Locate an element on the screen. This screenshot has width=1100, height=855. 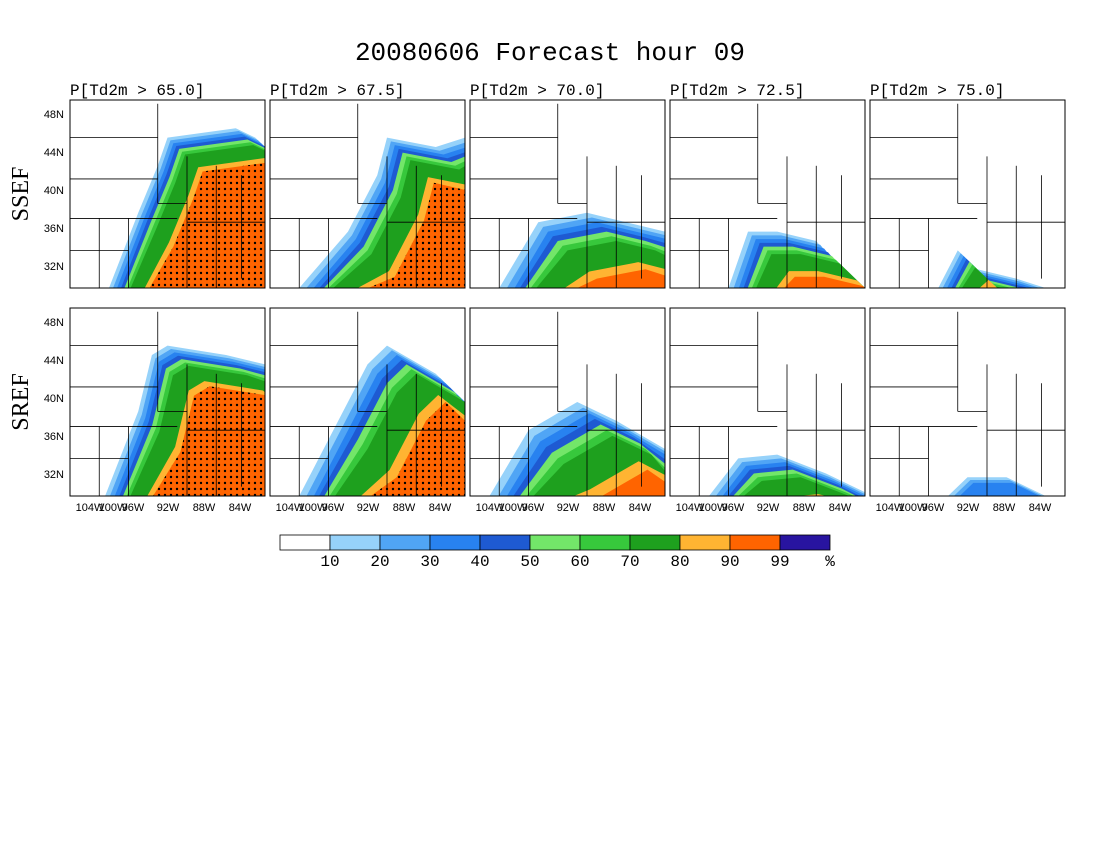
colorbar-unit: % is located at coordinates (830, 562).